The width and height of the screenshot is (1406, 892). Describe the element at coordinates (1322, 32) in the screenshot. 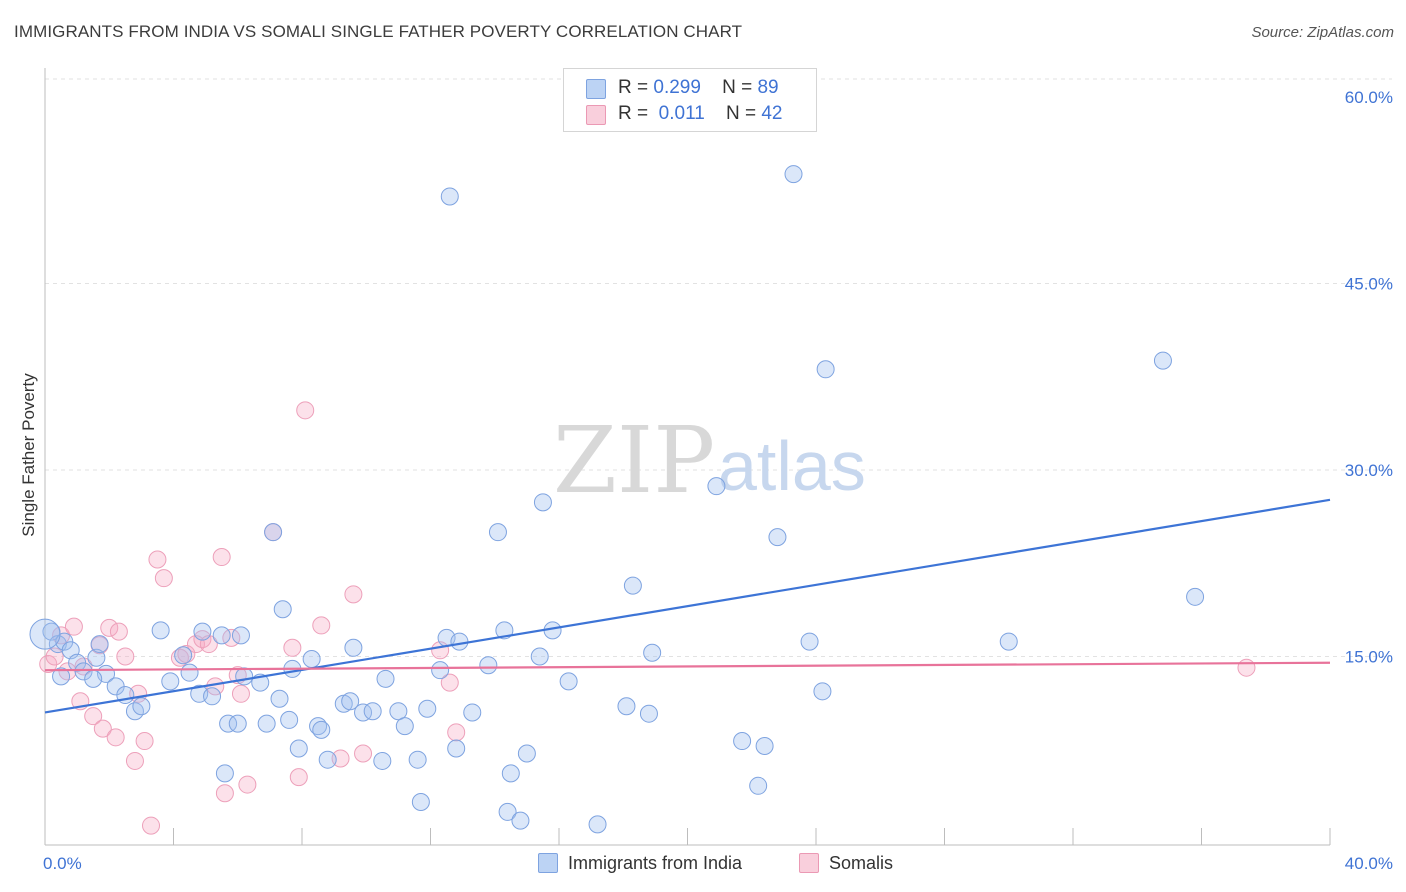

I see `source-label: Source: ZipAtlas.com` at that location.